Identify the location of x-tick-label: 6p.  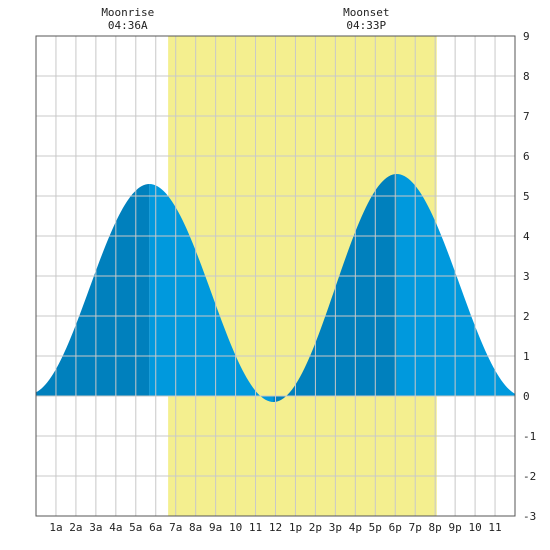
(395, 527).